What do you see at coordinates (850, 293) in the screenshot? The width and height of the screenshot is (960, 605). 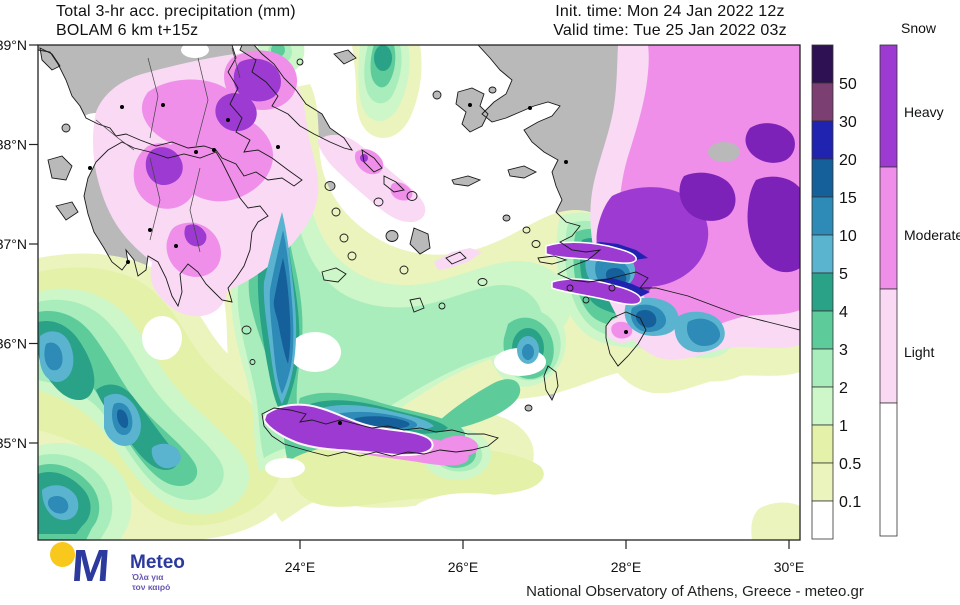 I see `precip-colorbar-labels: 50 30 20 15 10 5 4 3 2 1 0.5 0.1` at bounding box center [850, 293].